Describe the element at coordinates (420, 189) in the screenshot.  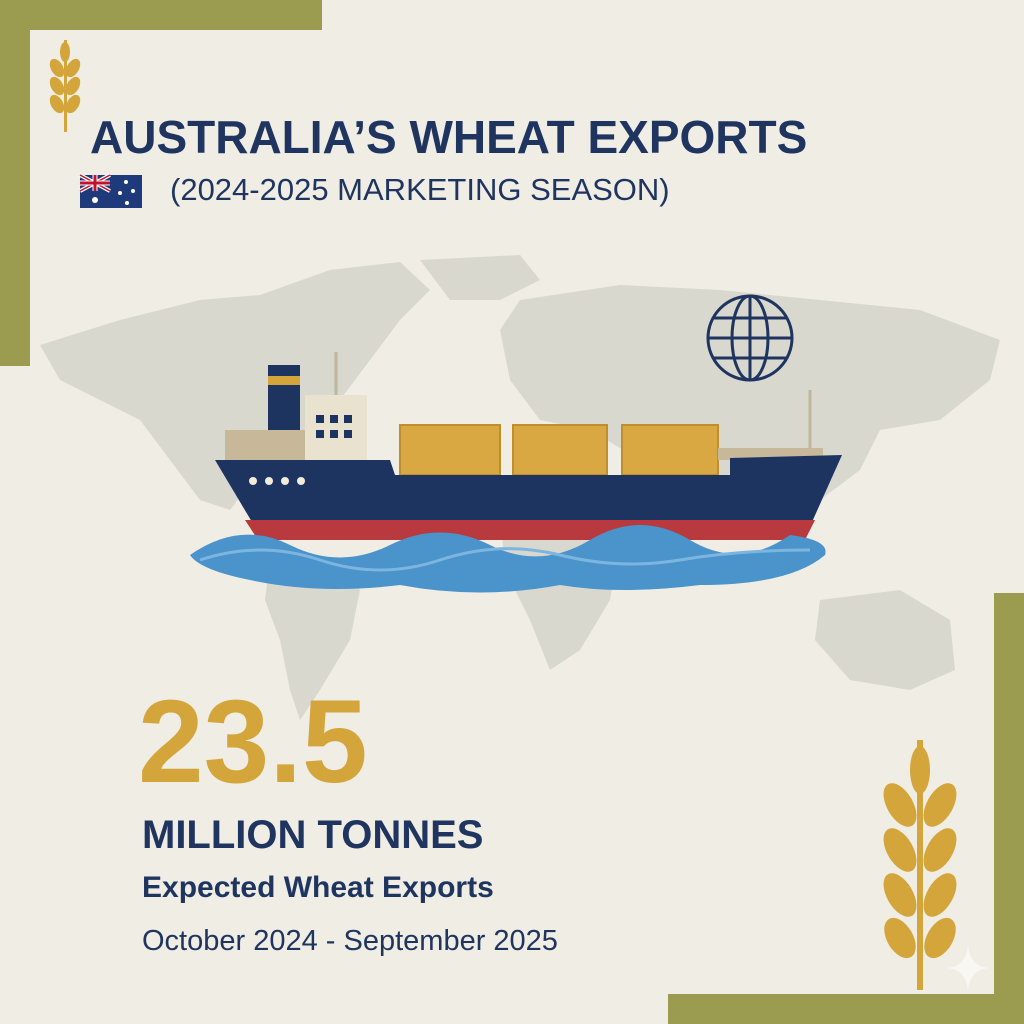
I see `subtitle: (2024-2025 MARKETING SEASON)` at that location.